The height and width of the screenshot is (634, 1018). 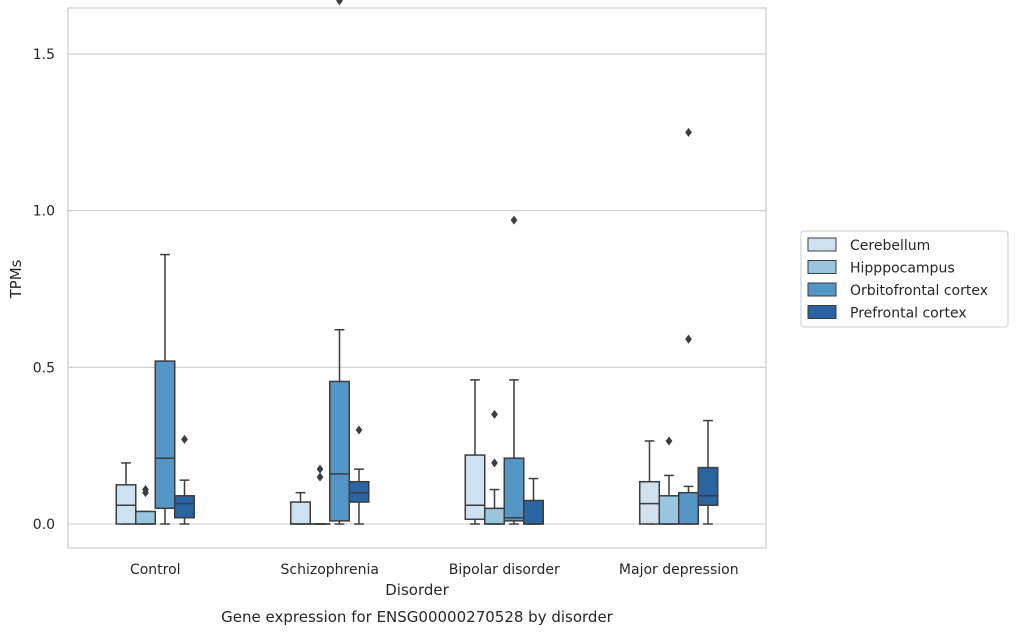 I want to click on x-tick-label: Bipolar disorder, so click(x=504, y=570).